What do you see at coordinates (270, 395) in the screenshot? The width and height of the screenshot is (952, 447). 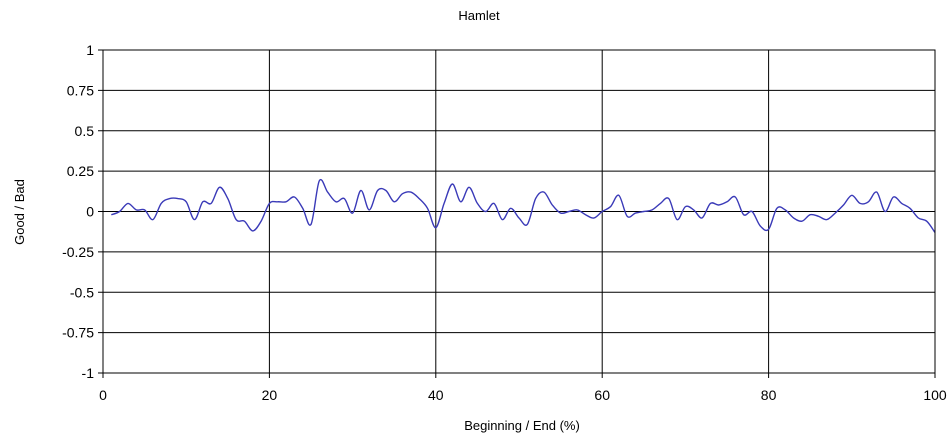 I see `x-tick-label: 20` at bounding box center [270, 395].